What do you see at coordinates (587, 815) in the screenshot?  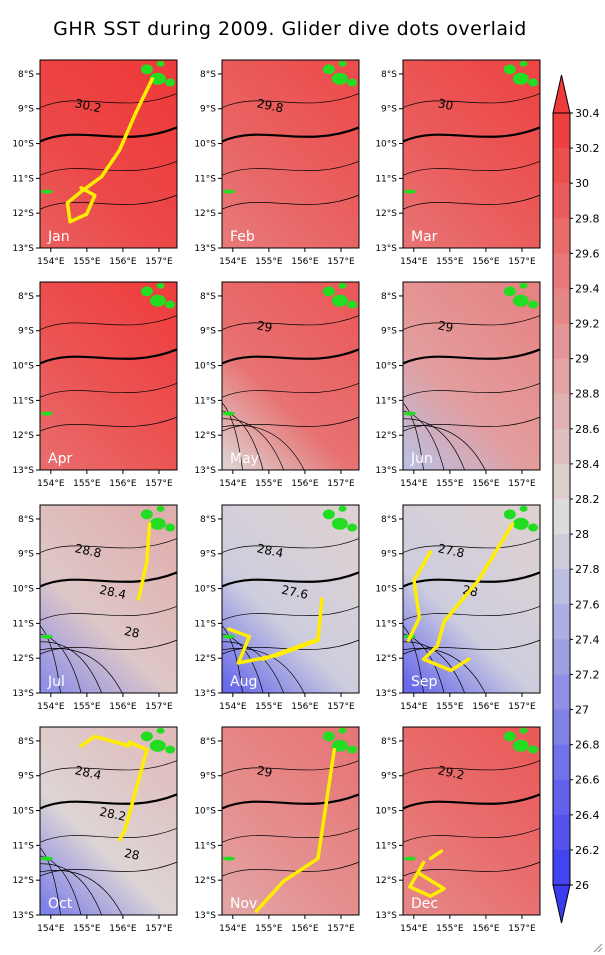 I see `colorbar-tick-label: 26.4` at bounding box center [587, 815].